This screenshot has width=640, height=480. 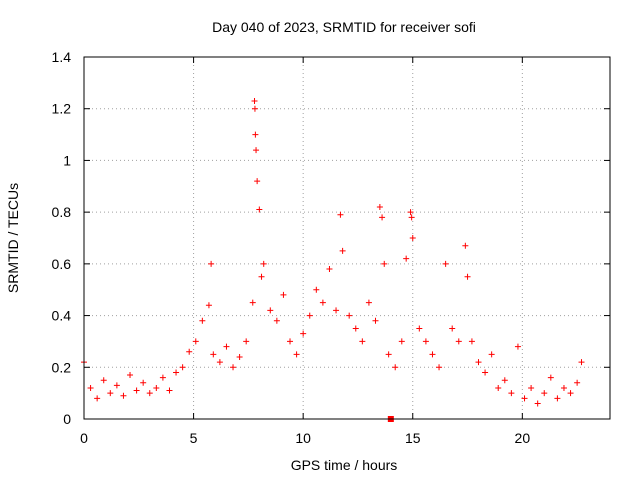 I want to click on y-tick-label: 1, so click(x=67, y=160).